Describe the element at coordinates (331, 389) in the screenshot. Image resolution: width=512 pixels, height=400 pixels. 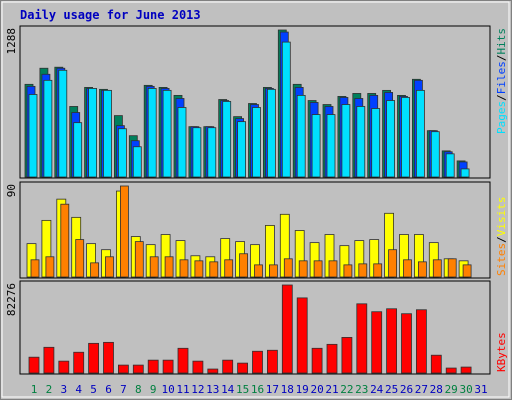
I see `x-tick-label: 21` at that location.